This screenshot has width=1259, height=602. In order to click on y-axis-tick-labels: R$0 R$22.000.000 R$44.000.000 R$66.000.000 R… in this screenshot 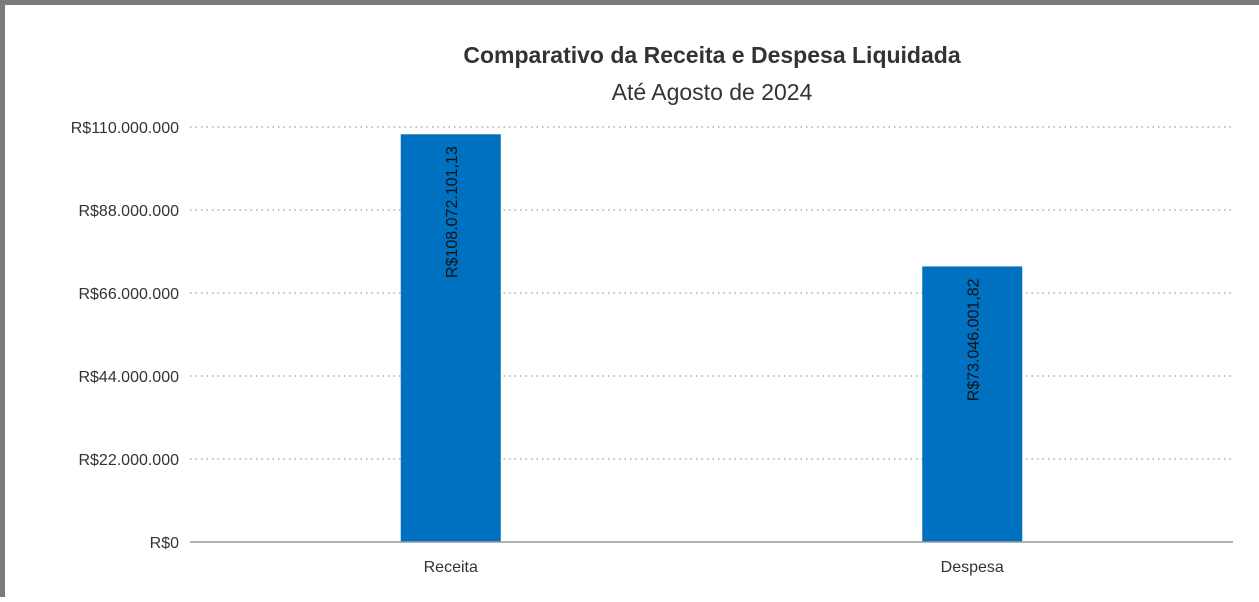, I will do `click(125, 336)`.